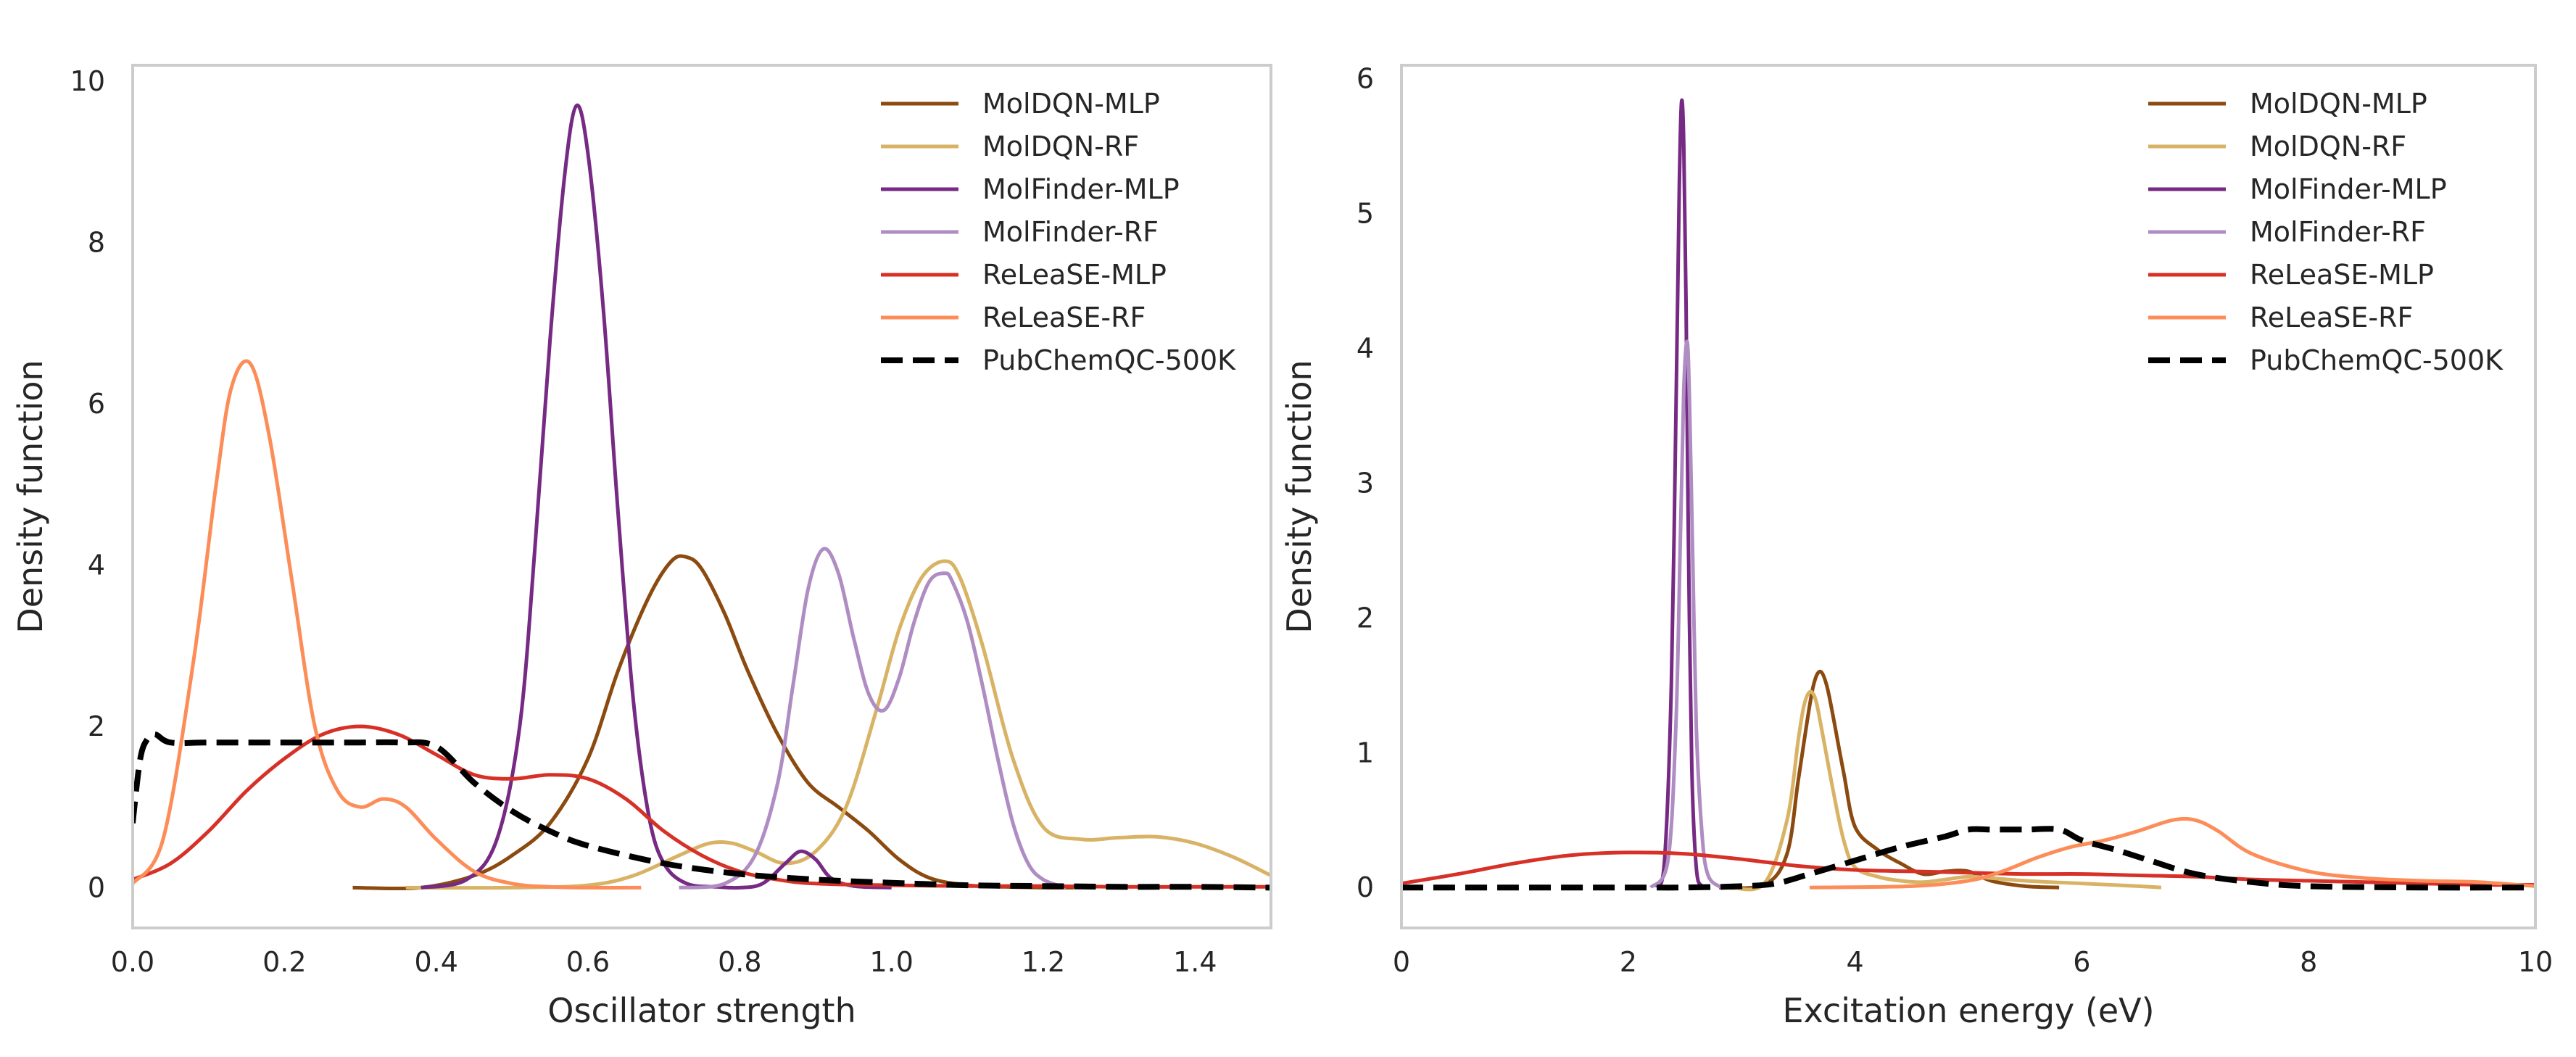  Describe the element at coordinates (1628, 962) in the screenshot. I see `x-tick-label: 2` at that location.